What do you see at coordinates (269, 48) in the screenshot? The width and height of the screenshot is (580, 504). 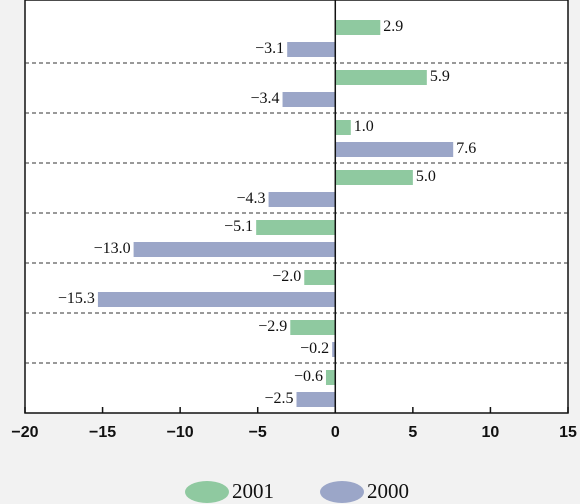 I see `value-label: −3.1` at bounding box center [269, 48].